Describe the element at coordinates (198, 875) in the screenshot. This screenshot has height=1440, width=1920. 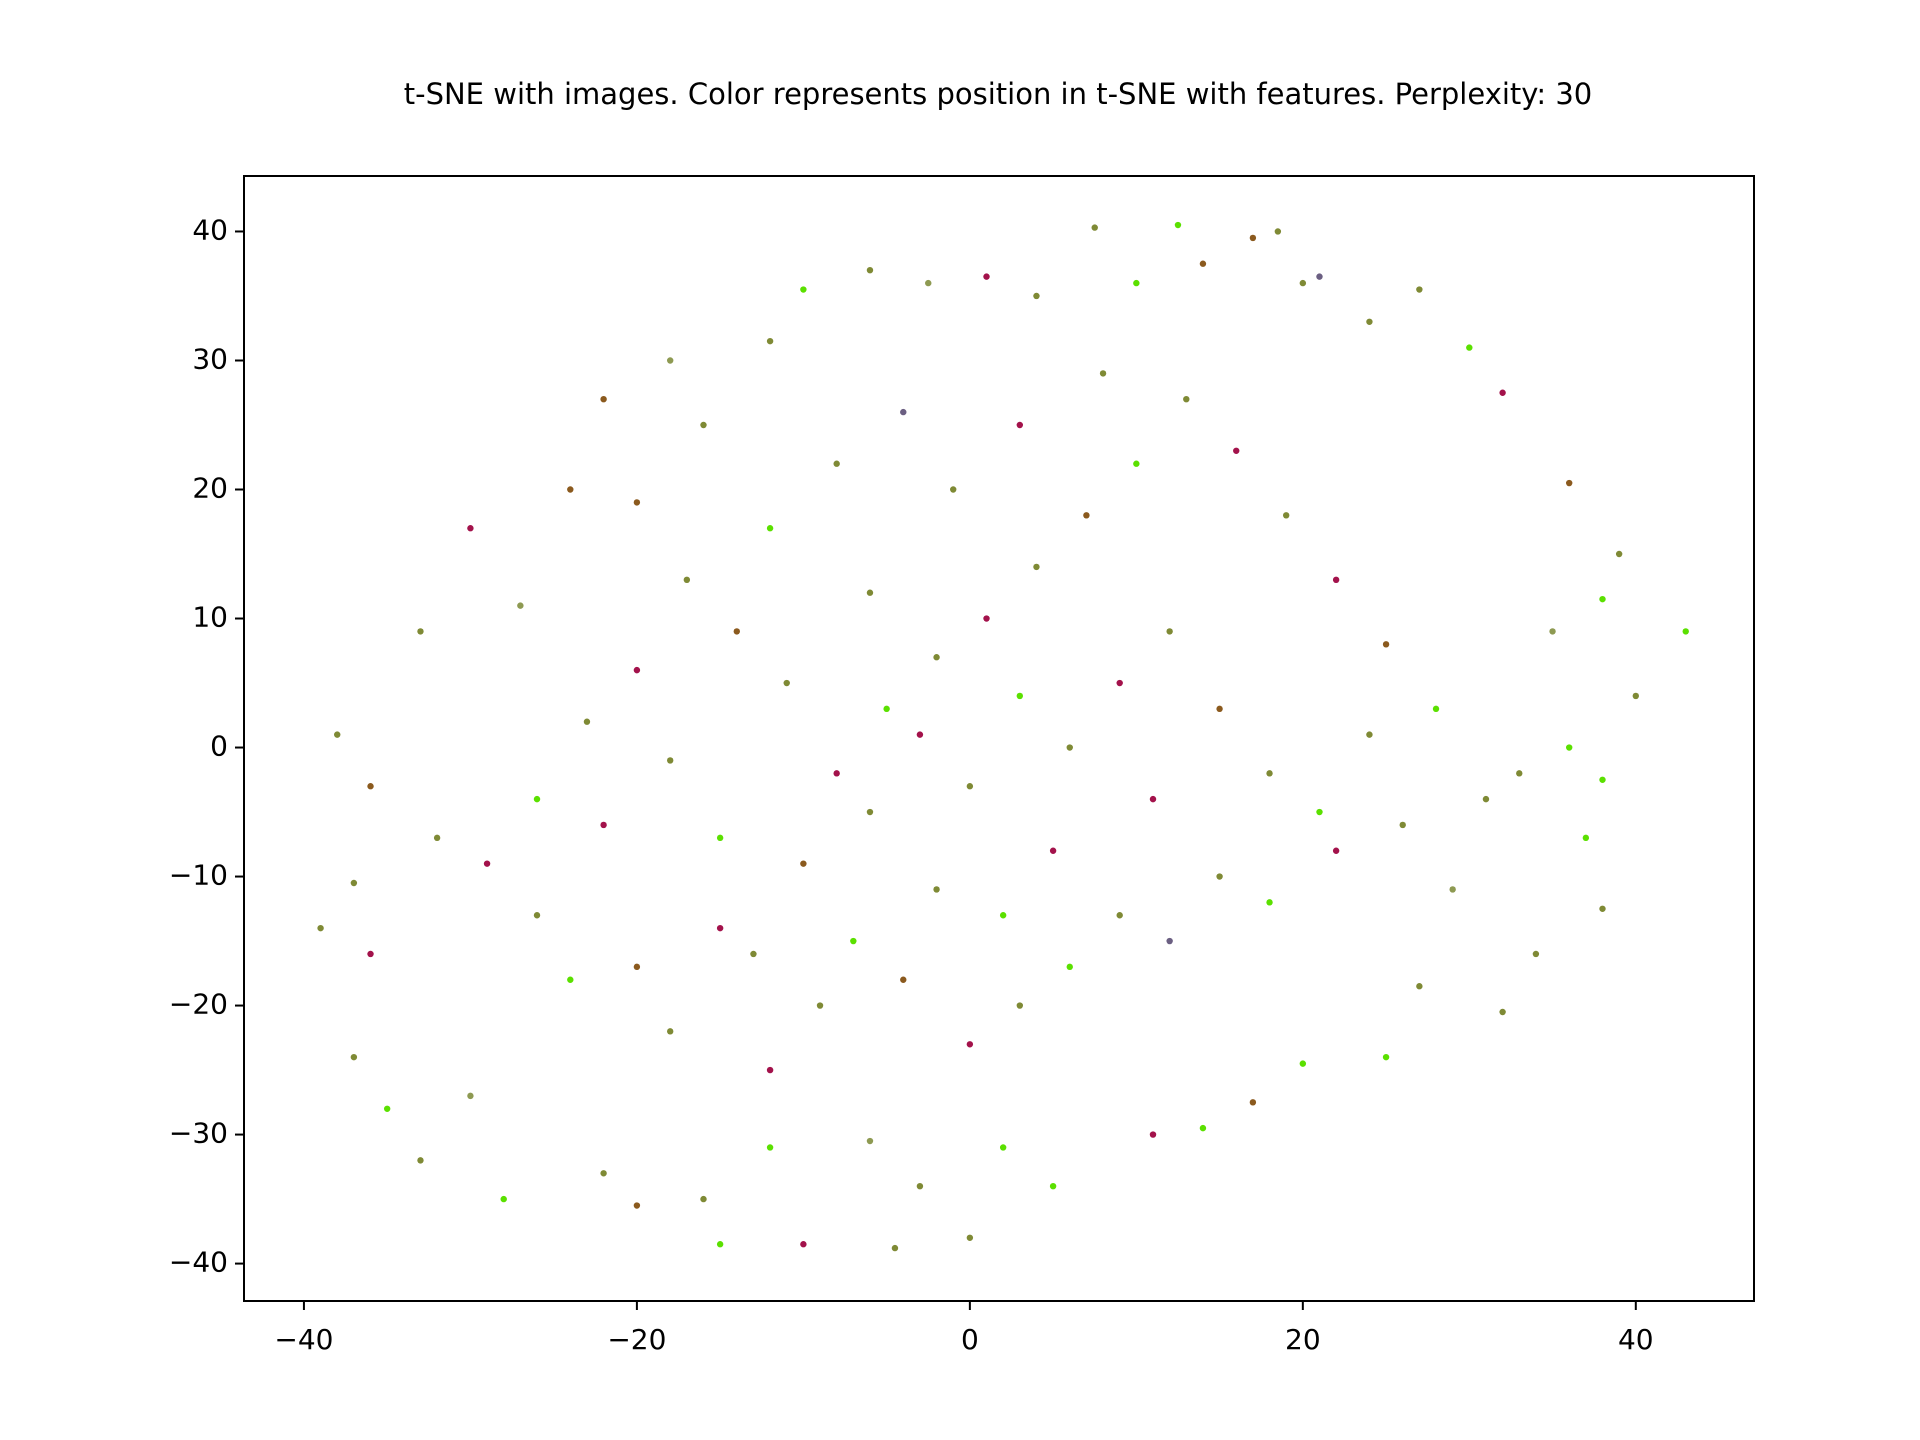
I see `y-tick-label: −10` at that location.